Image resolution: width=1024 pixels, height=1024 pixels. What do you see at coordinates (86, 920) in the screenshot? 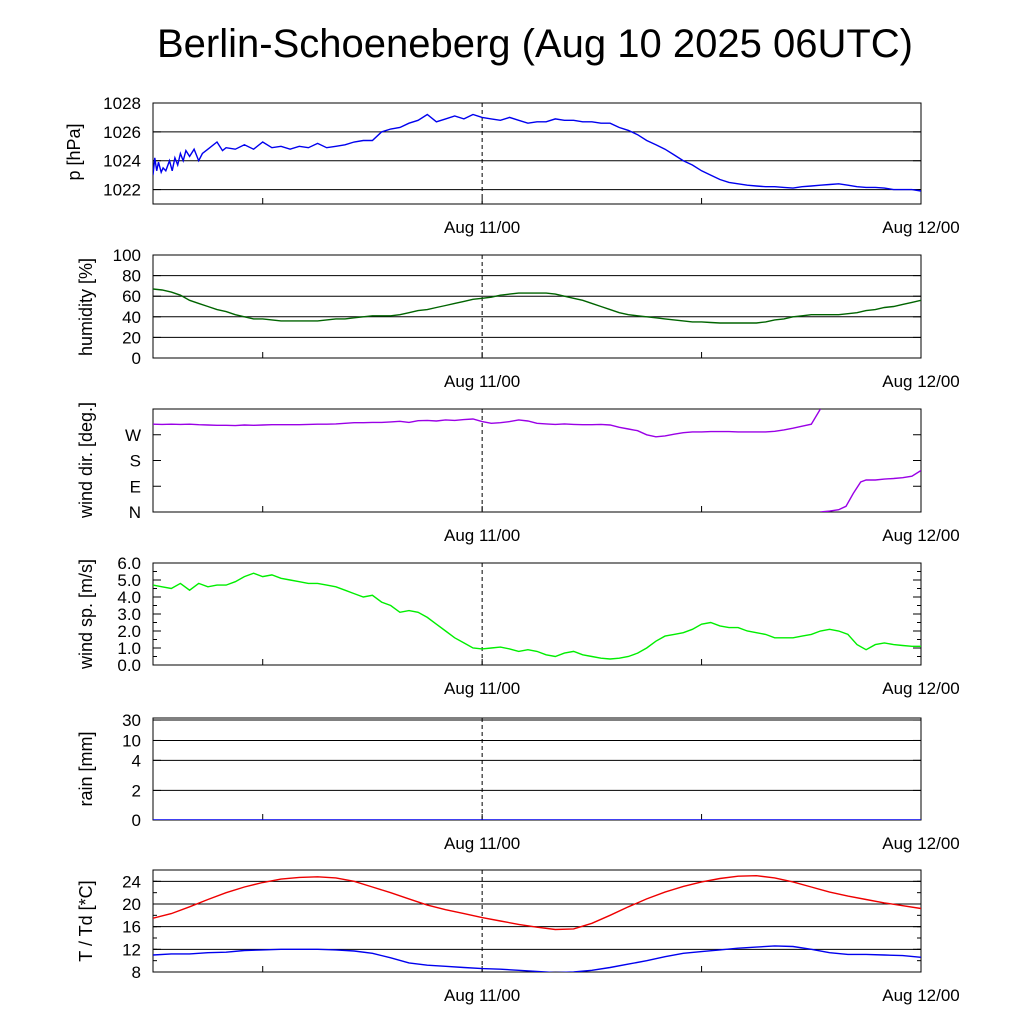
I see `y-axis-label: T / Td [*C]` at bounding box center [86, 920].